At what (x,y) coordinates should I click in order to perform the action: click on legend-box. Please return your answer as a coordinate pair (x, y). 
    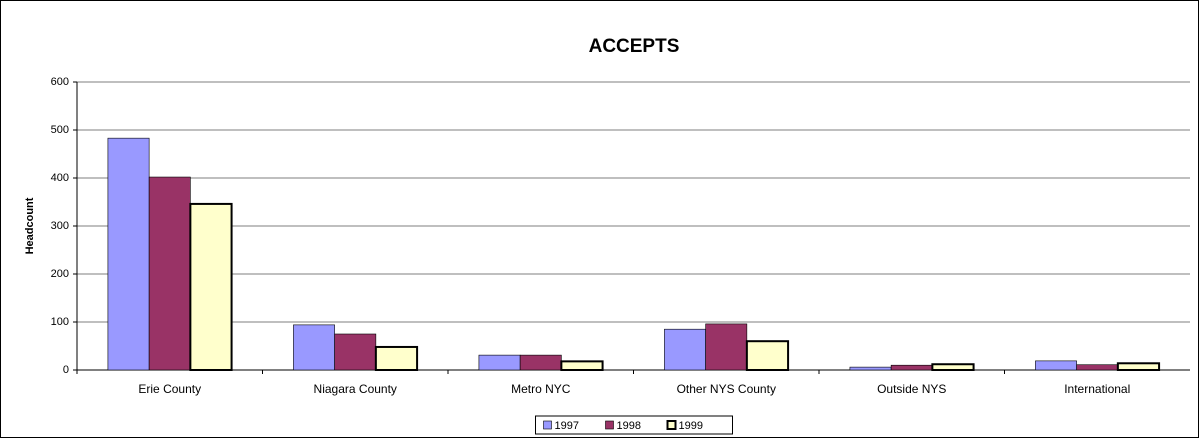
    Looking at the image, I should click on (634, 425).